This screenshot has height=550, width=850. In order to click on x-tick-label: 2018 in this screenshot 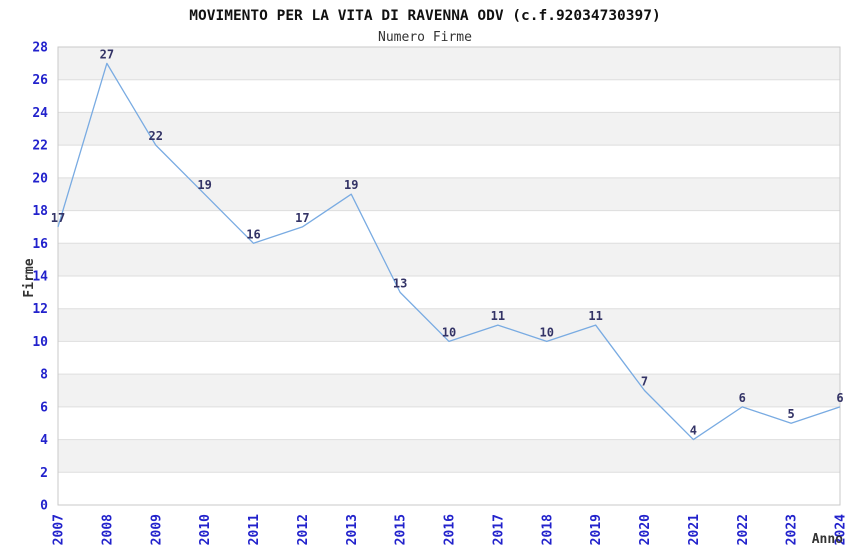, I will do `click(547, 529)`.